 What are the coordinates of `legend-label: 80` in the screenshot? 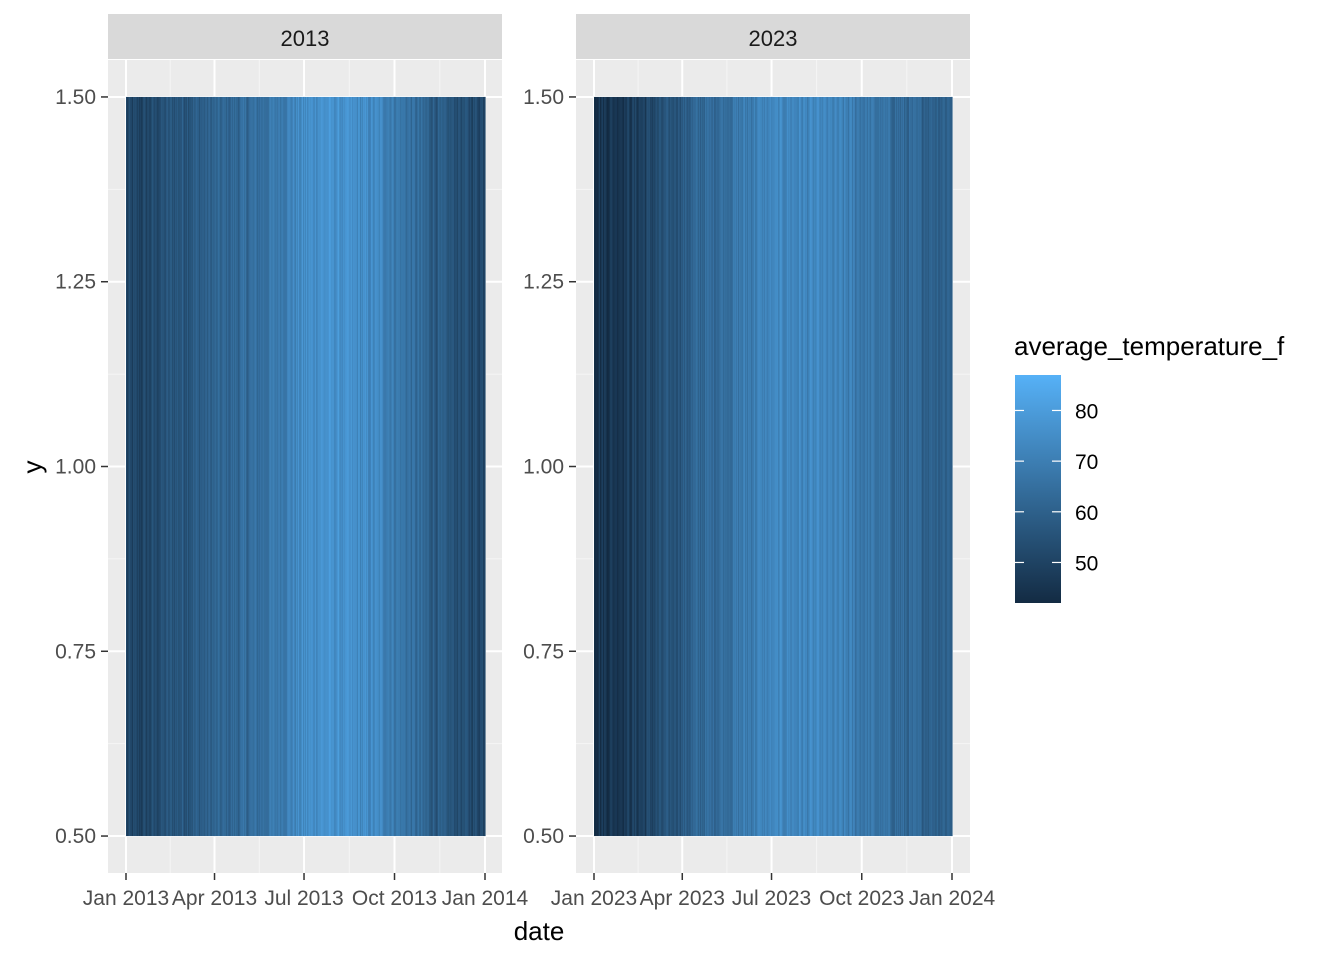 It's located at (1086, 411).